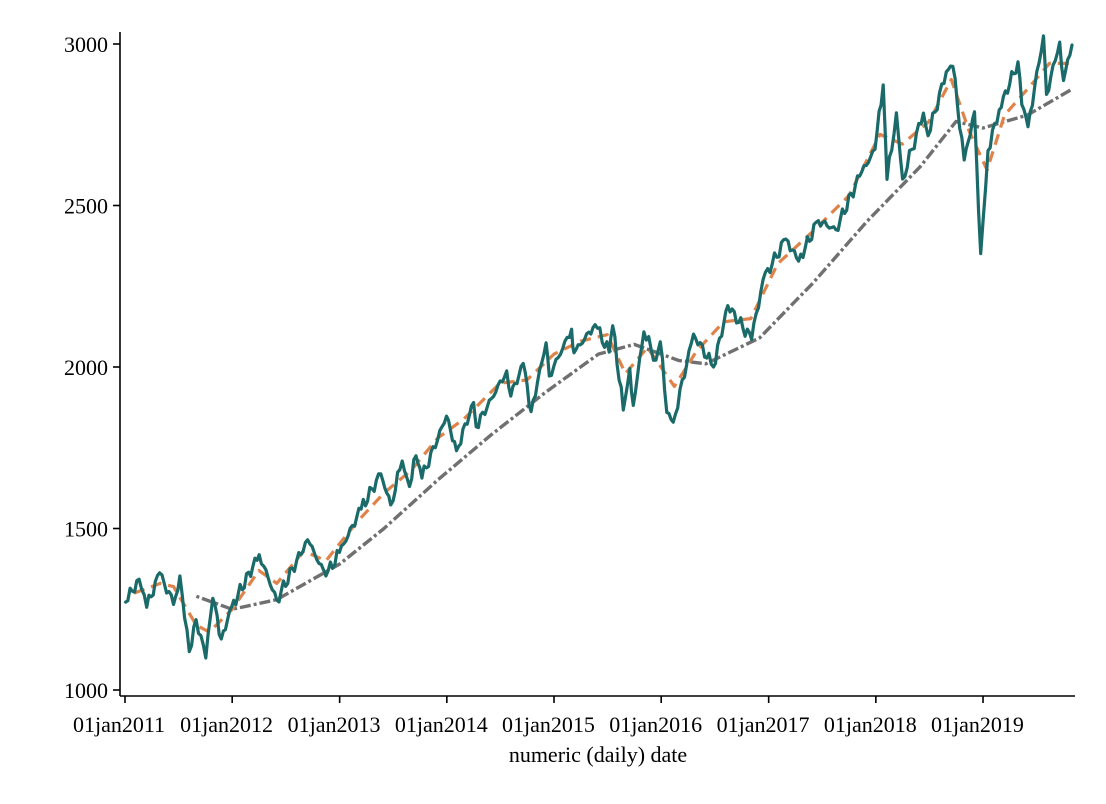 Image resolution: width=1106 pixels, height=804 pixels. What do you see at coordinates (655, 724) in the screenshot?
I see `x-tick-label: 01jan2016` at bounding box center [655, 724].